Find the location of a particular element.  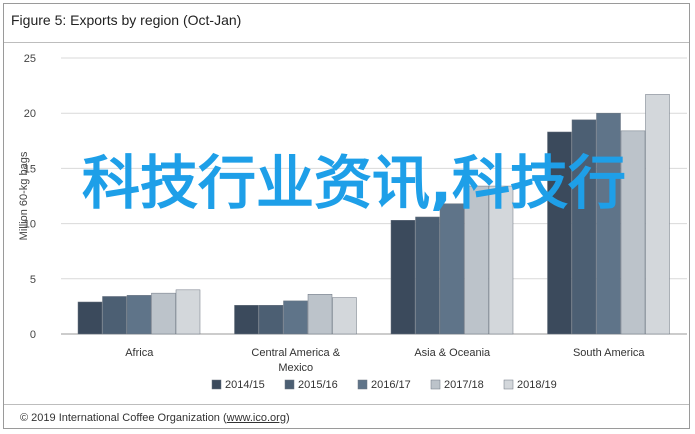

y-tick-label: 0 is located at coordinates (33, 335).